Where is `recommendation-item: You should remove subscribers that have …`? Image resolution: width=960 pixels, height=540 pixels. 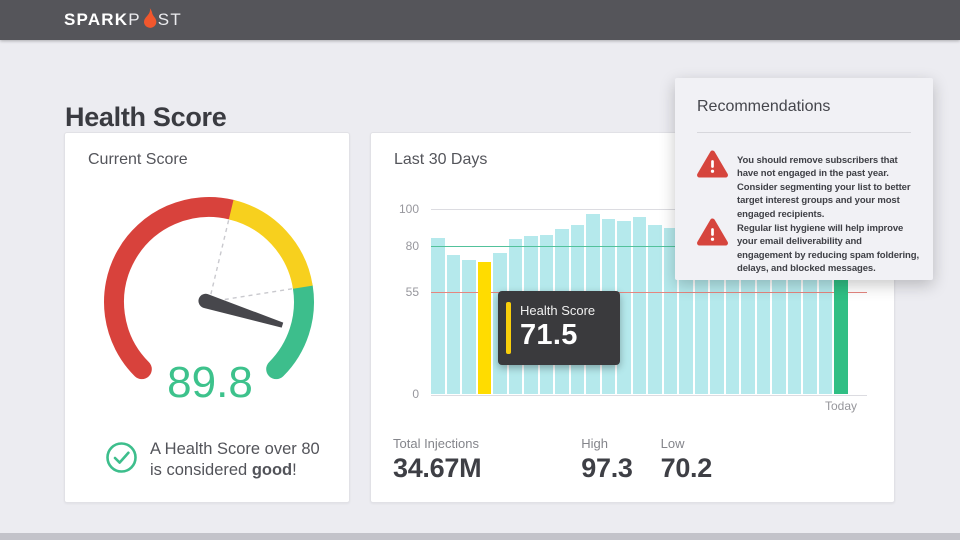
recommendation-item: You should remove subscribers that have … is located at coordinates (808, 187).